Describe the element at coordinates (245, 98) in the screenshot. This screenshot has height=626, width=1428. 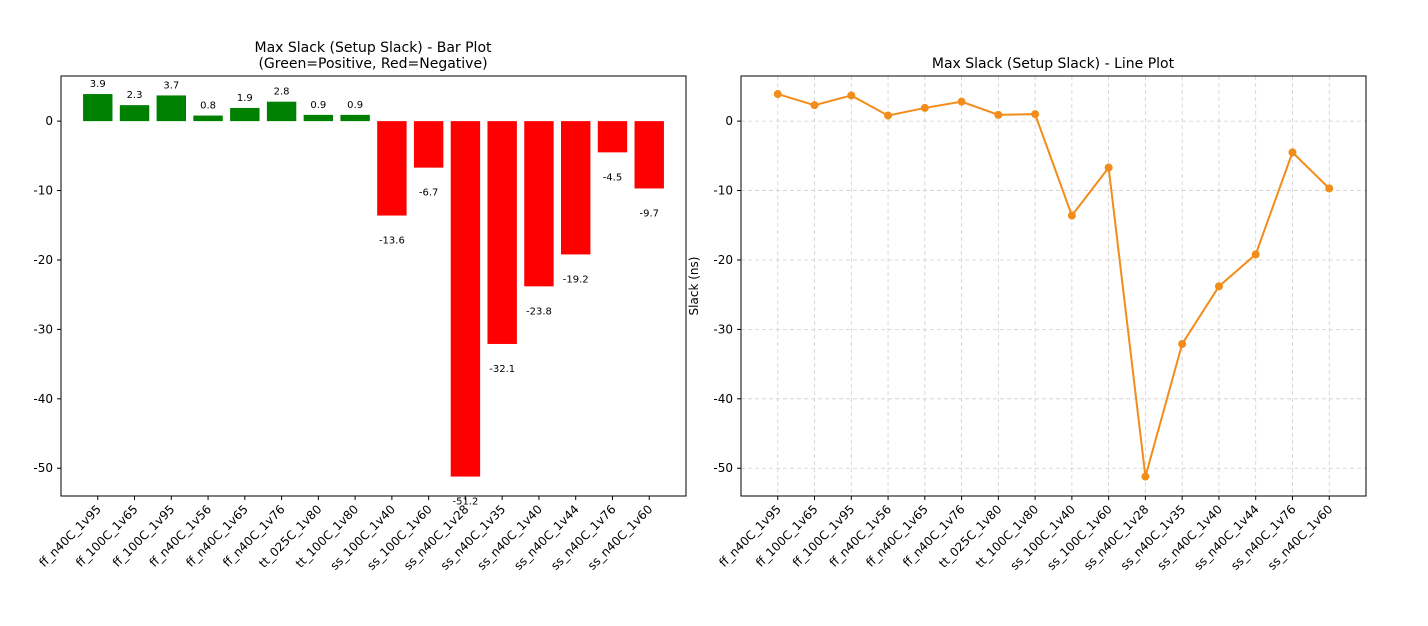
I see `bar-data-label: 1.9` at that location.